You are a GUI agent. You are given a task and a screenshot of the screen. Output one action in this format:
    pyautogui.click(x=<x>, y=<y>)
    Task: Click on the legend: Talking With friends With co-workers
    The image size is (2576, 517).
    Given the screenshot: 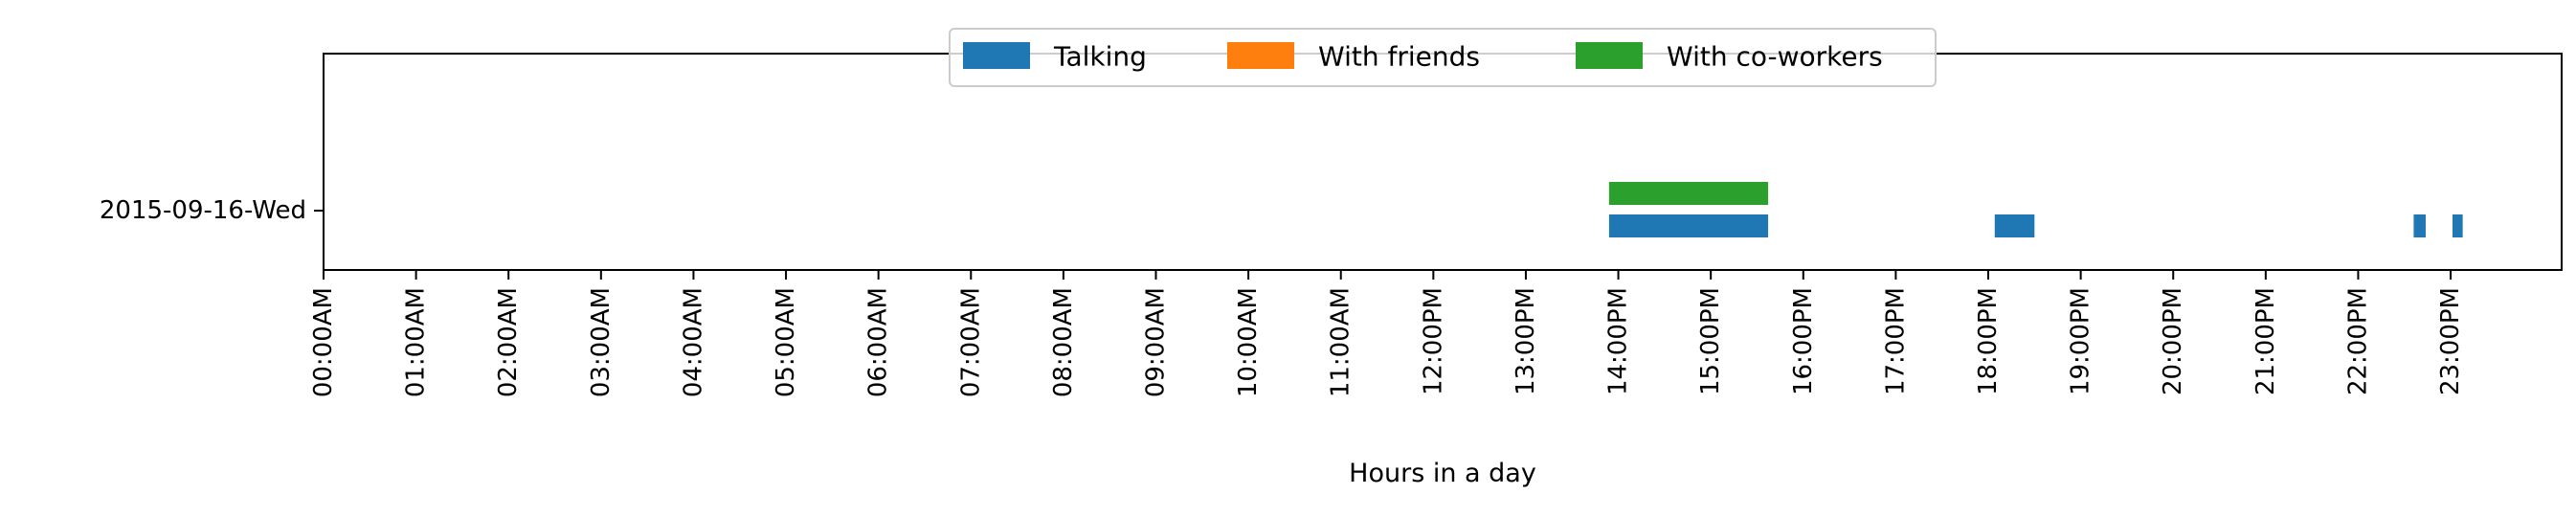 What is the action you would take?
    pyautogui.click(x=1443, y=57)
    